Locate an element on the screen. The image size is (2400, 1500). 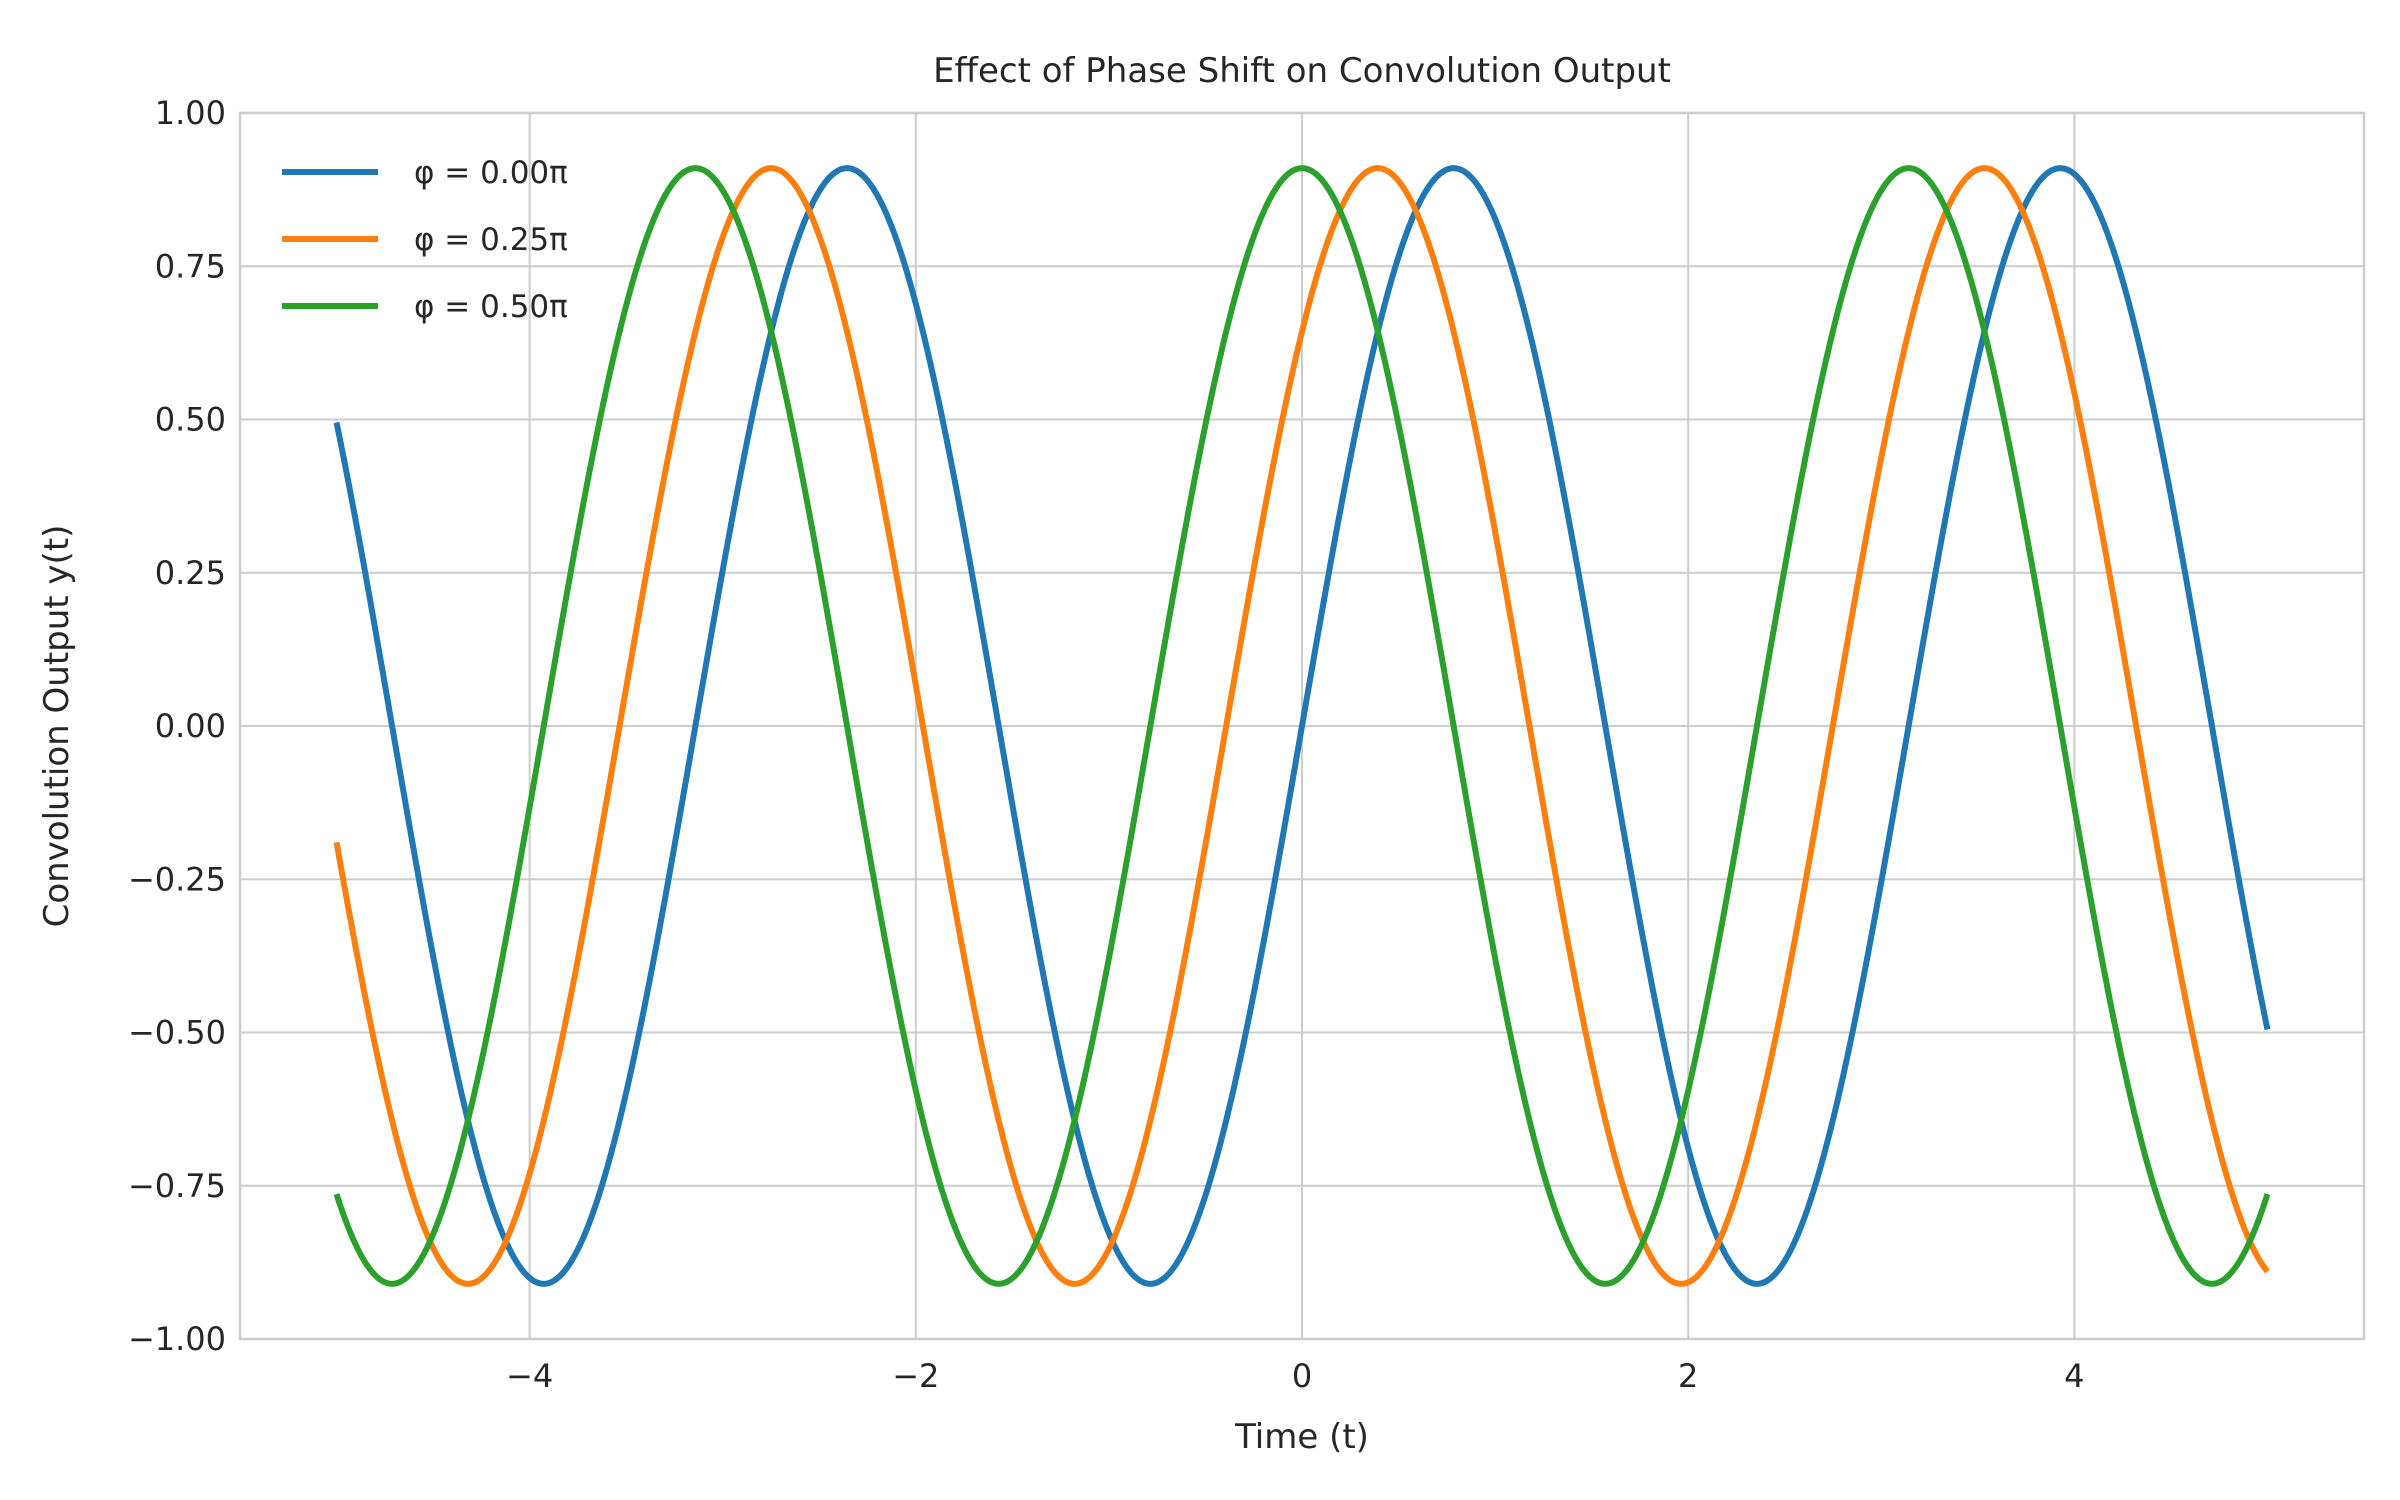
x-tick-label: 4 is located at coordinates (2074, 1376).